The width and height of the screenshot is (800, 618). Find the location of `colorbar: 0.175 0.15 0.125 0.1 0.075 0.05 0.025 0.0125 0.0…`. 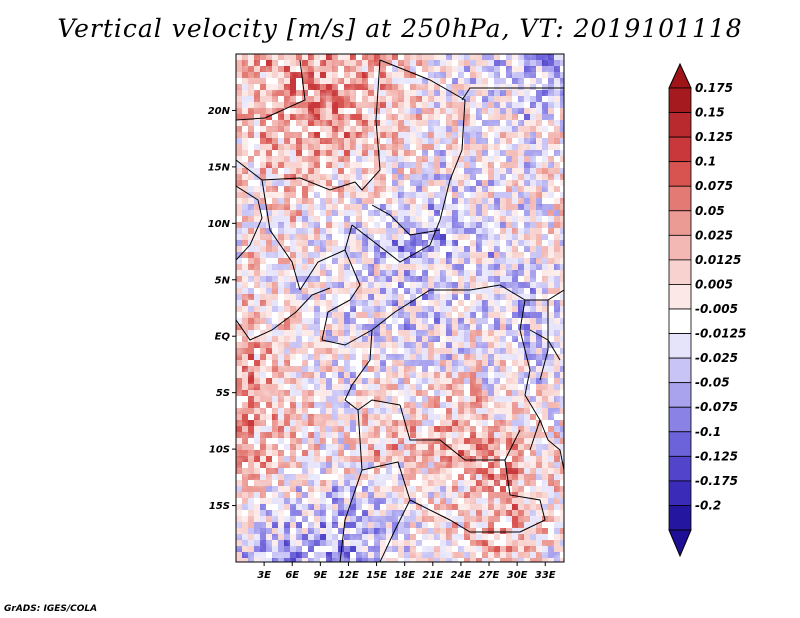

colorbar: 0.175 0.15 0.125 0.1 0.075 0.05 0.025 0.0125 0.0… is located at coordinates (707, 310).